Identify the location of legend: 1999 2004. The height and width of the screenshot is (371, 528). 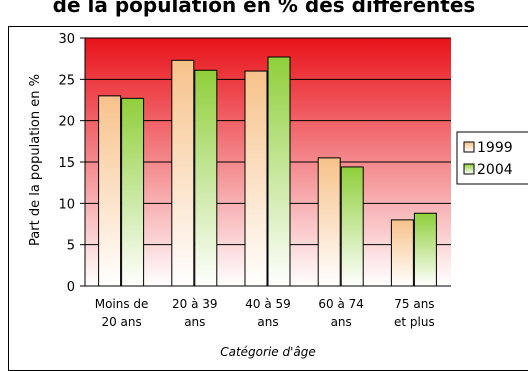
(492, 158).